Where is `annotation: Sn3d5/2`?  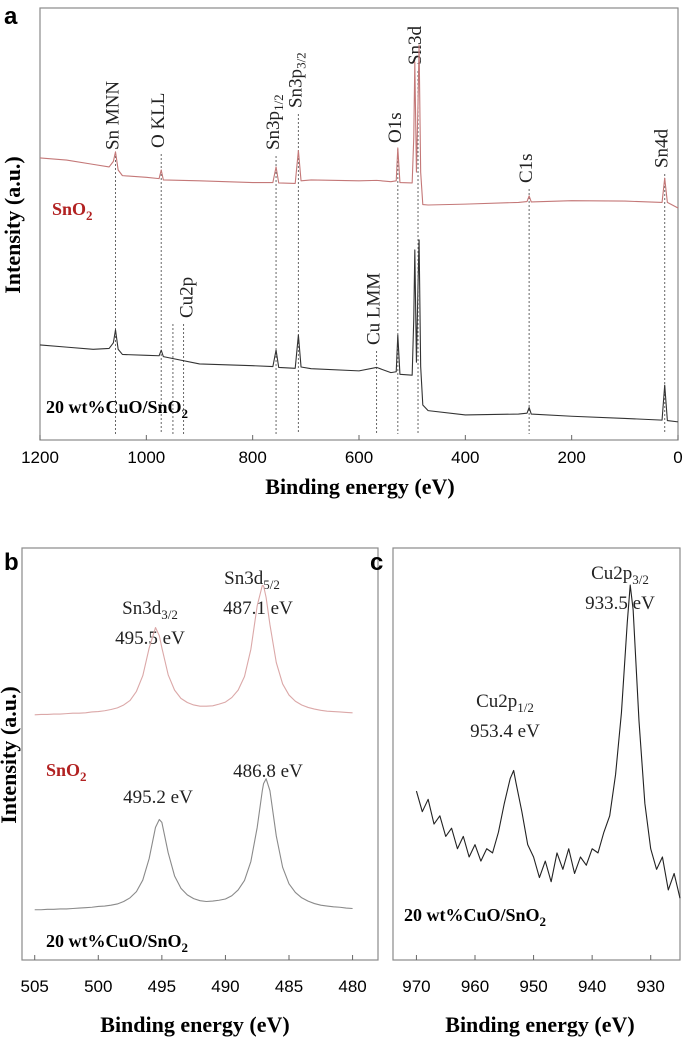 annotation: Sn3d5/2 is located at coordinates (252, 580).